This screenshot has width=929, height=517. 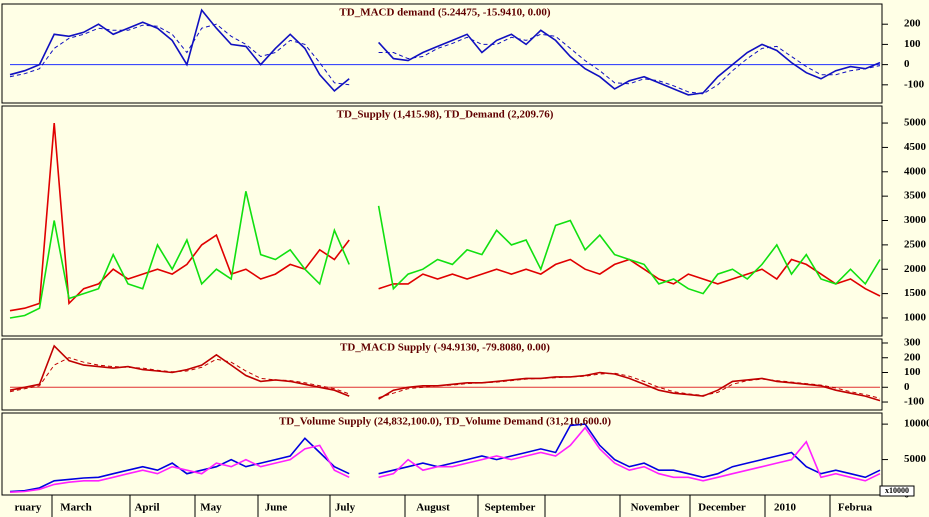 What do you see at coordinates (211, 508) in the screenshot?
I see `x-tick-label: May` at bounding box center [211, 508].